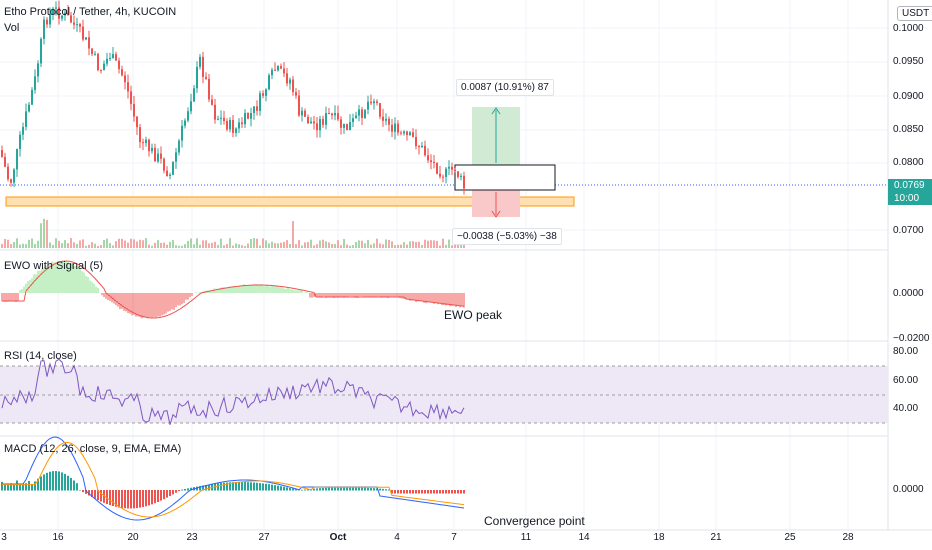 The image size is (932, 550). What do you see at coordinates (910, 185) in the screenshot?
I see `last-price-badge: 0.0769` at bounding box center [910, 185].